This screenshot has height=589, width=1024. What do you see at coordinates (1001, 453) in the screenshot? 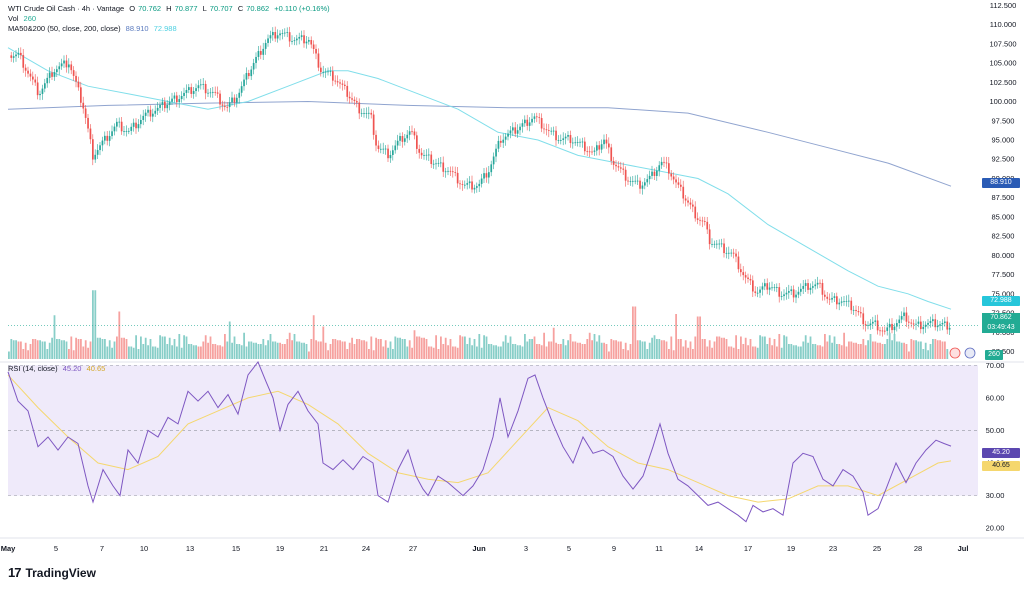
I see `rsi-tag: 45.20` at bounding box center [1001, 453].